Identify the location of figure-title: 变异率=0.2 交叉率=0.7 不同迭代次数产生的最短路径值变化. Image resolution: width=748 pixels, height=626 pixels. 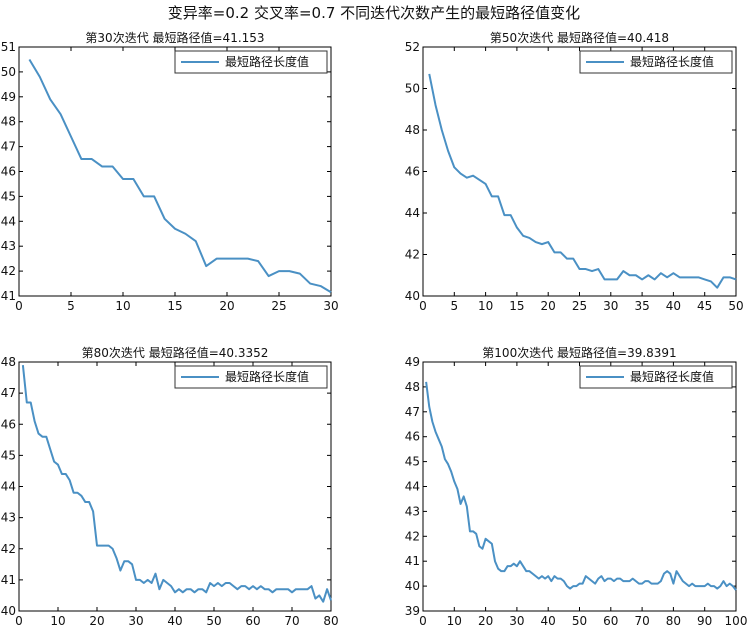
(374, 13).